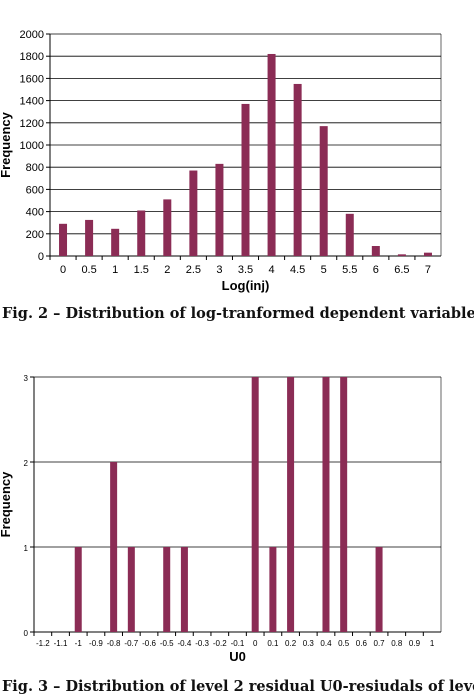  I want to click on chart2-x-tick-label: 0.6, so click(362, 643).